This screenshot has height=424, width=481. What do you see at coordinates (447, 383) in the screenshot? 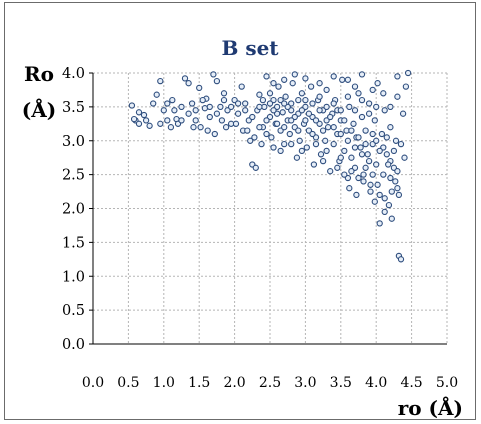
I see `x-tick-label: 5.0` at bounding box center [447, 383].